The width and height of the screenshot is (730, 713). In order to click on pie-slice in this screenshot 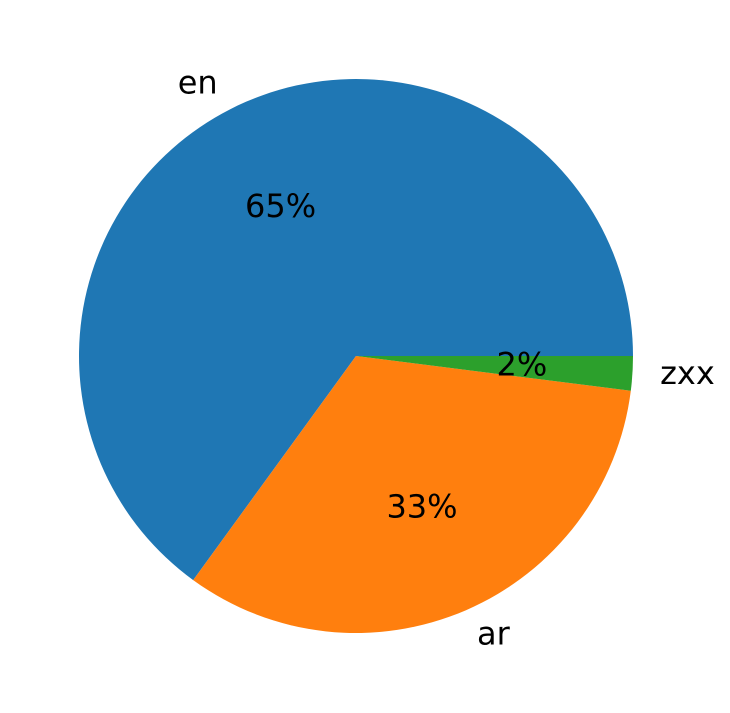, I will do `click(494, 373)`.